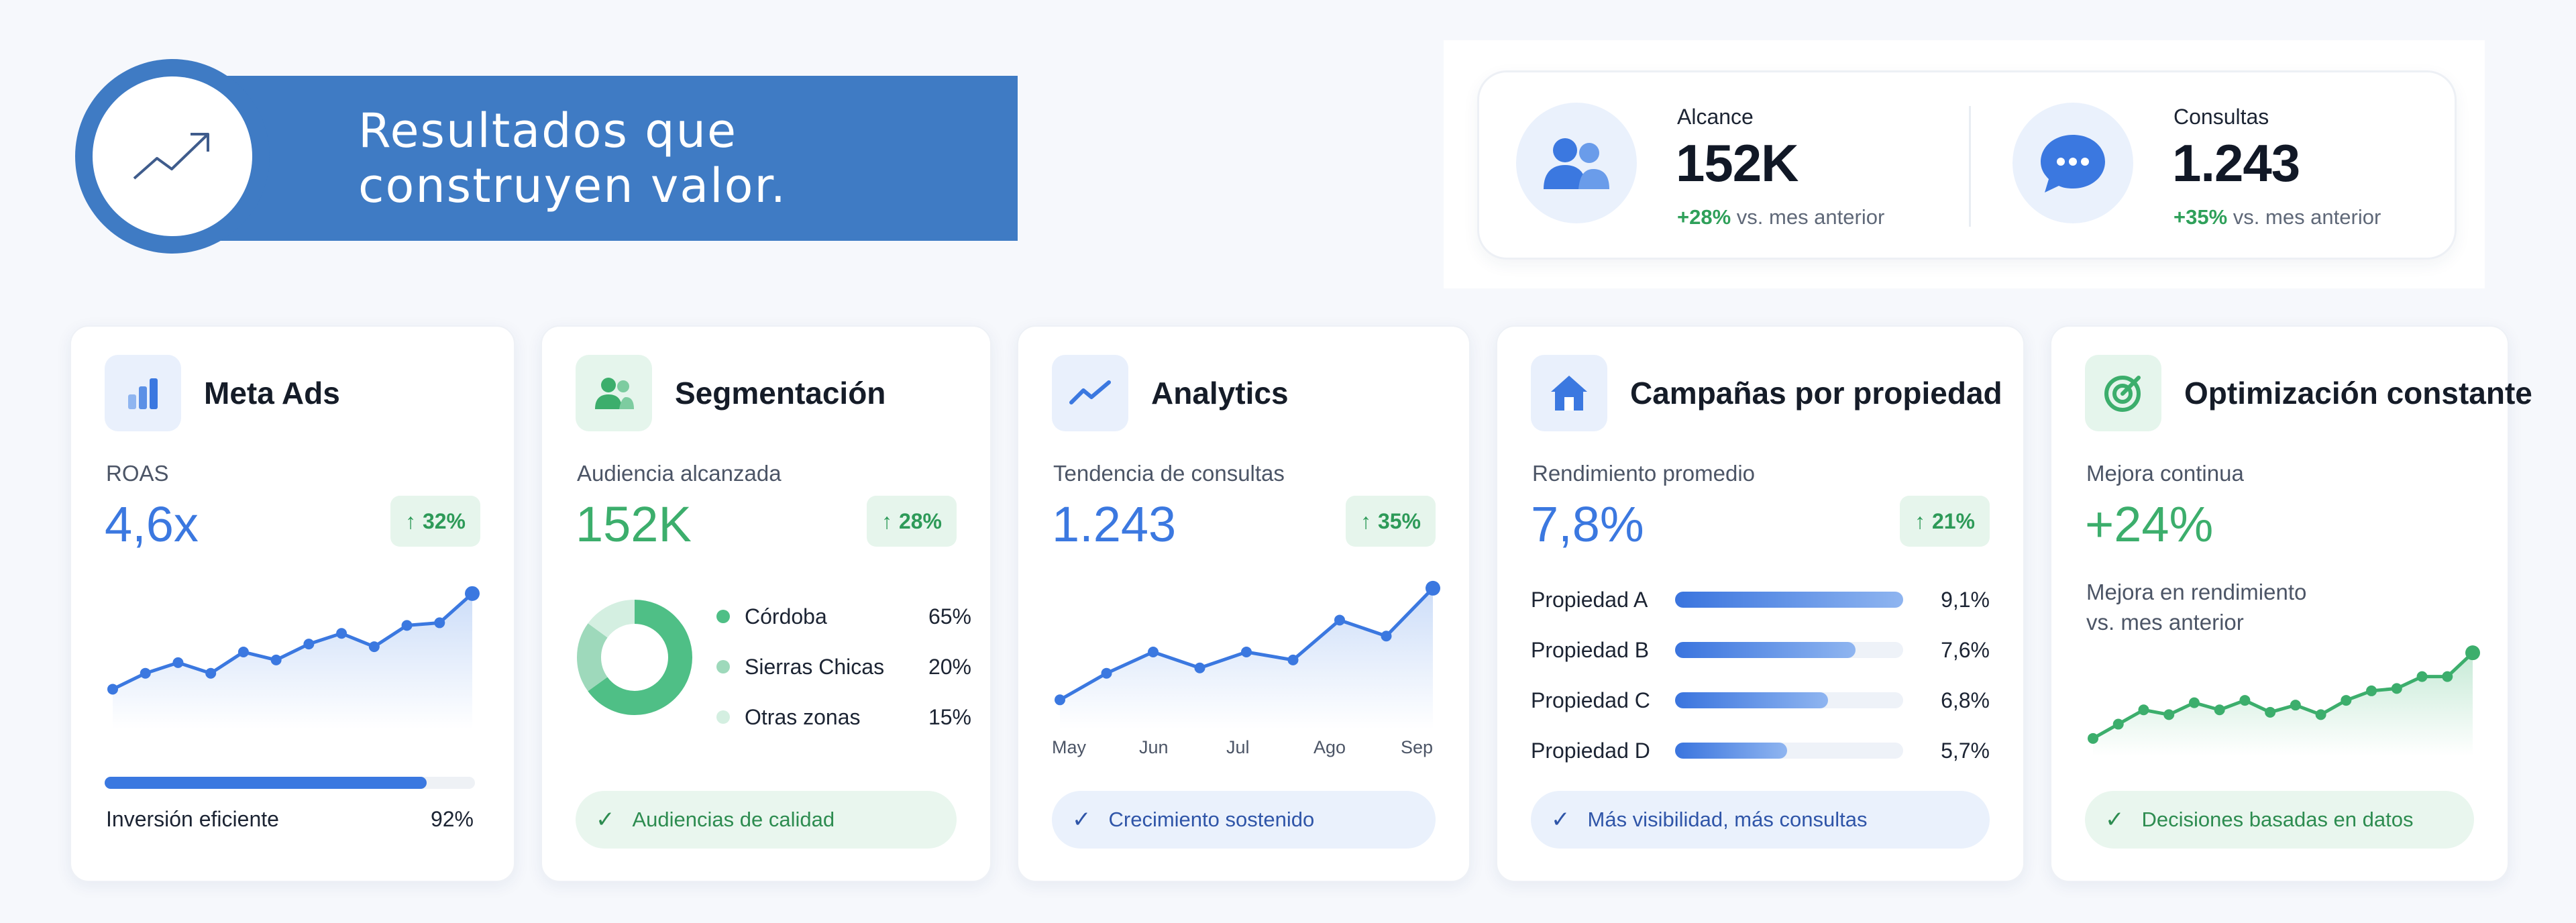  Describe the element at coordinates (949, 666) in the screenshot. I see `legend-value: 20%` at that location.